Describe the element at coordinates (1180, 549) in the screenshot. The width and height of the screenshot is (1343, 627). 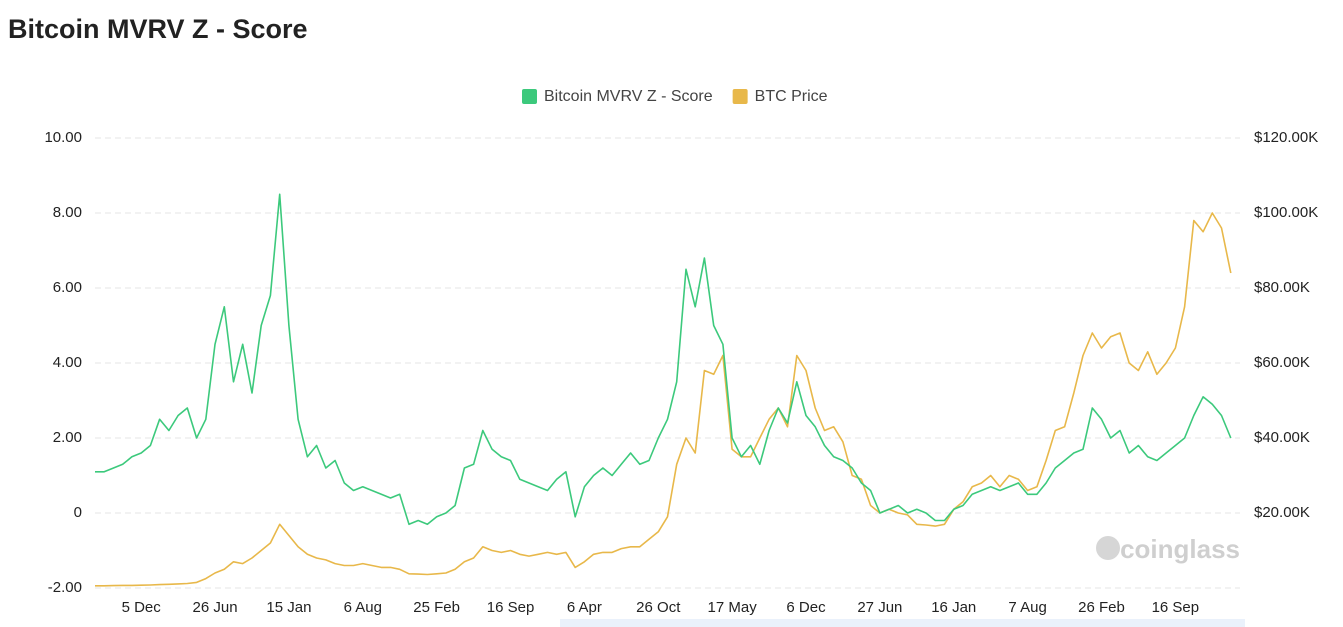
I see `watermark: coinglass` at that location.